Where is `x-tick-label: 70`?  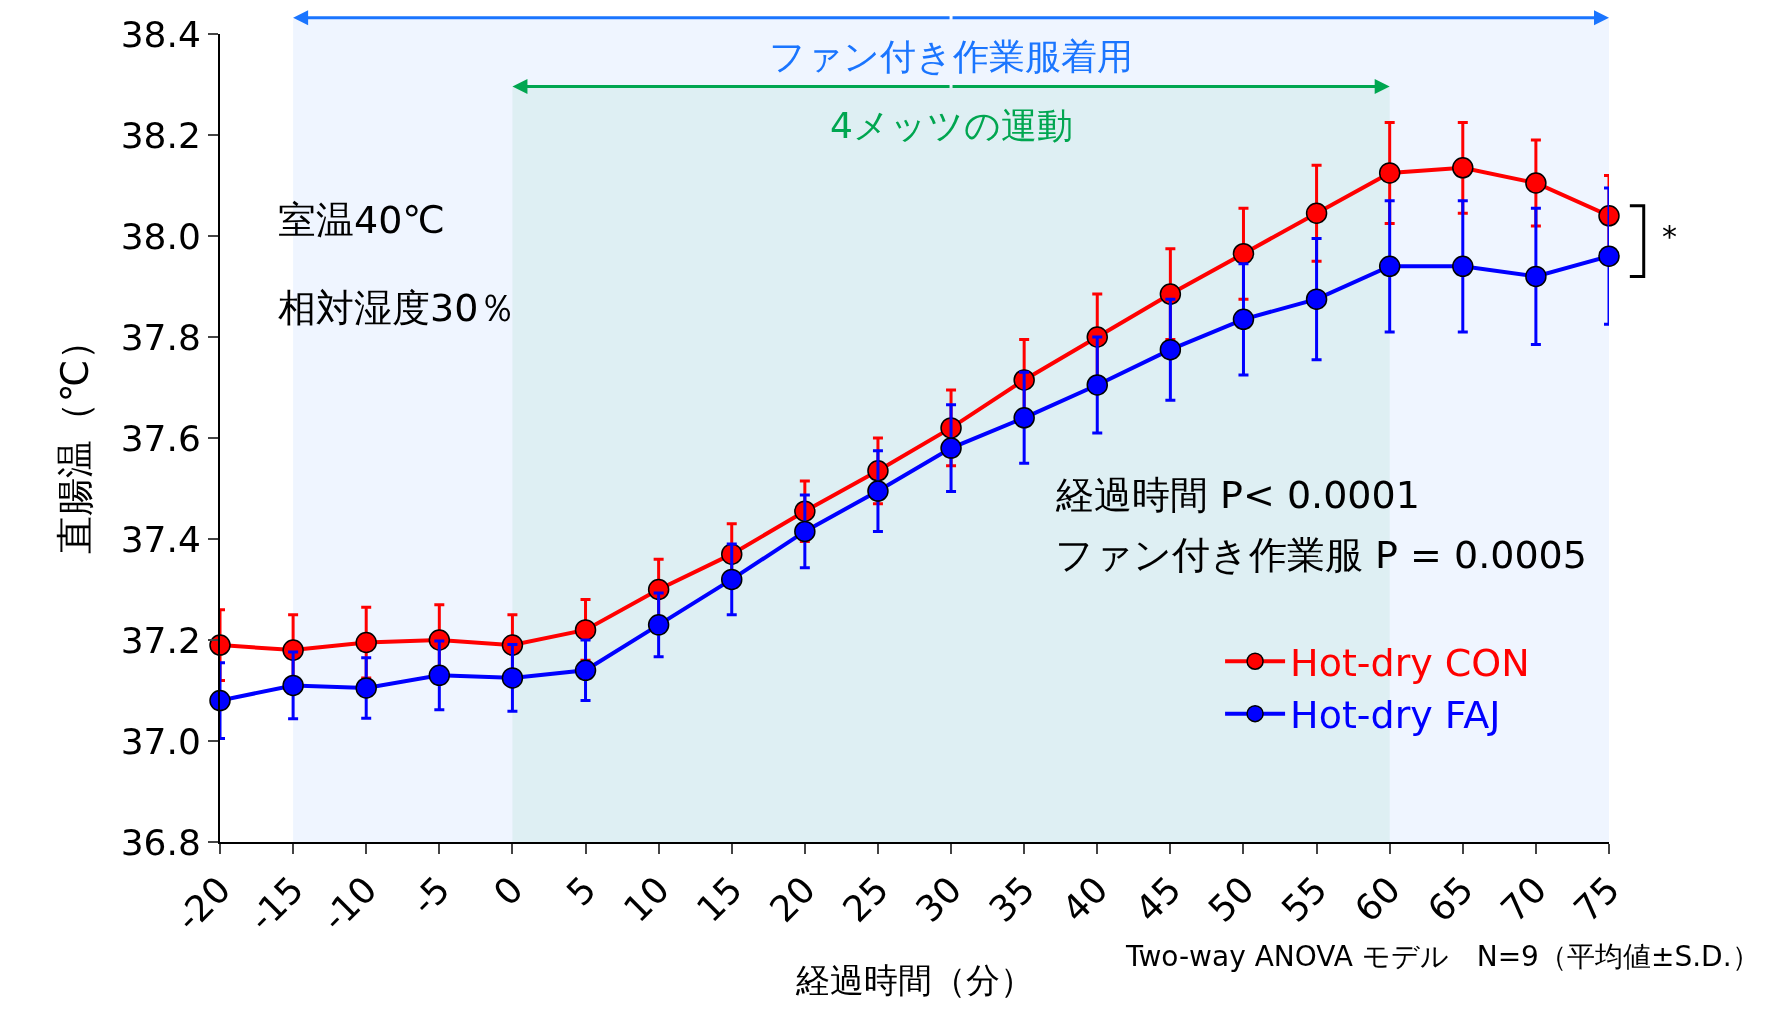 x-tick-label: 70 is located at coordinates (1523, 899).